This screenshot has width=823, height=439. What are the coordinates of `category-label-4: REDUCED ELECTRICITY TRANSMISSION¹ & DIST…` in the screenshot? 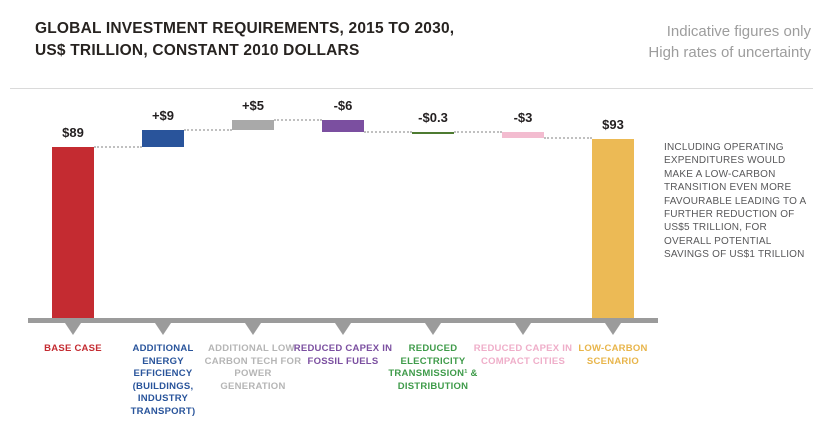 It's located at (433, 367).